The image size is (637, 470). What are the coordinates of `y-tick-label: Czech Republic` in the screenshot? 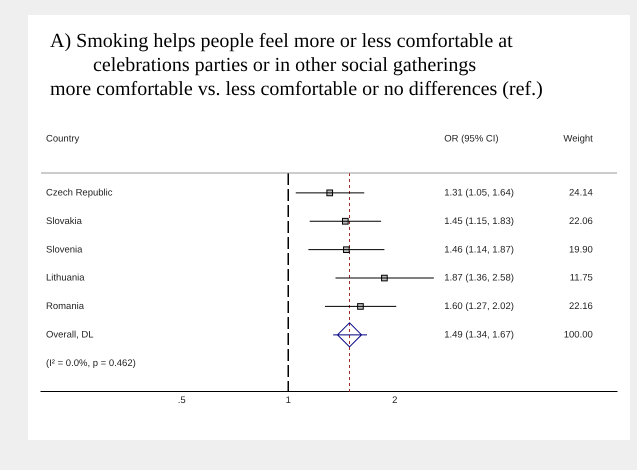 It's located at (79, 193).